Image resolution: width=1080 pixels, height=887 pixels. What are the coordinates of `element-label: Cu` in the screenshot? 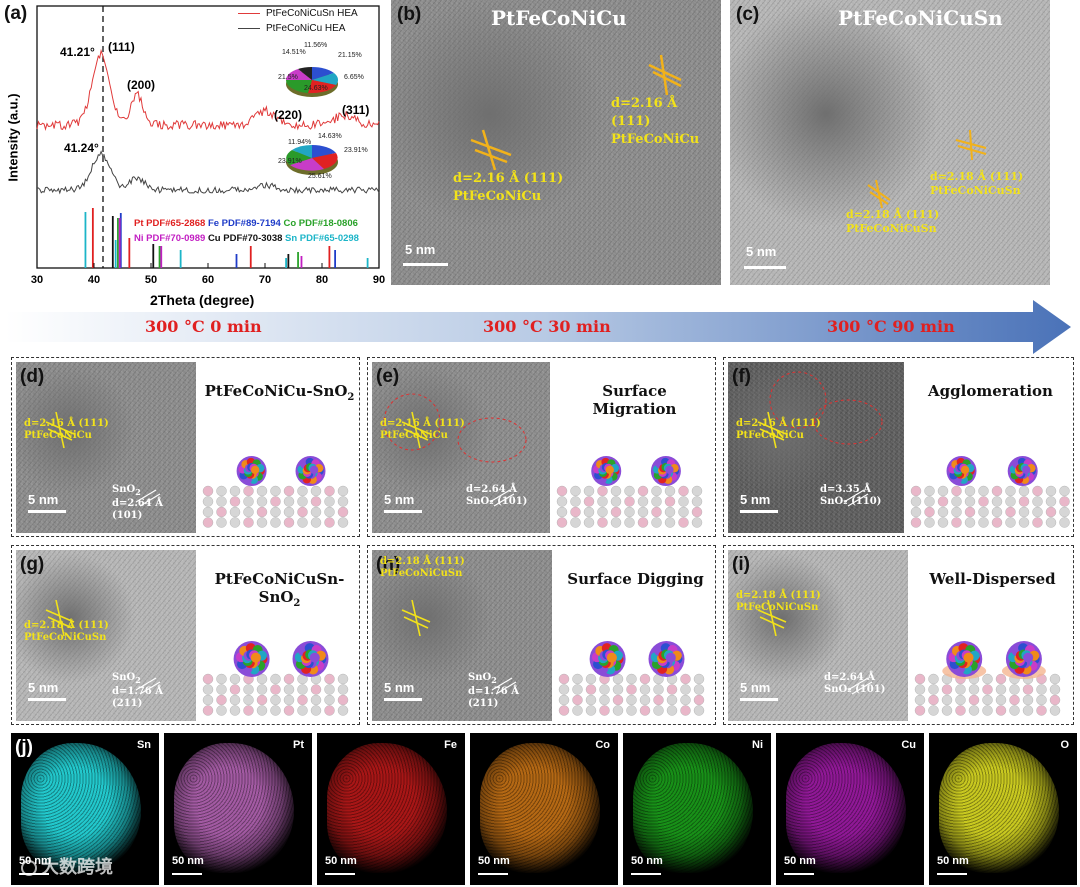 It's located at (908, 745).